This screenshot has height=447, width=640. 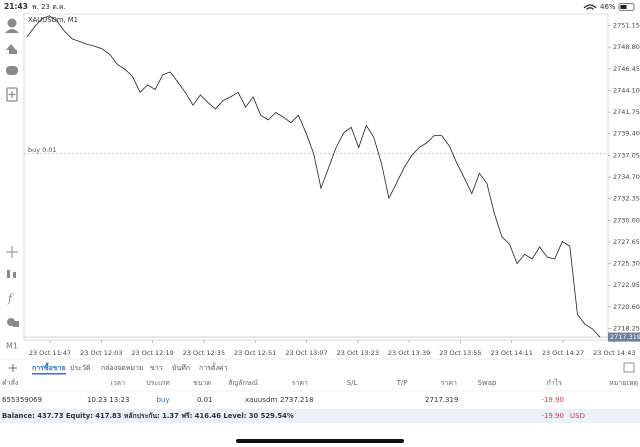 I want to click on column-header: T/P, so click(x=402, y=383).